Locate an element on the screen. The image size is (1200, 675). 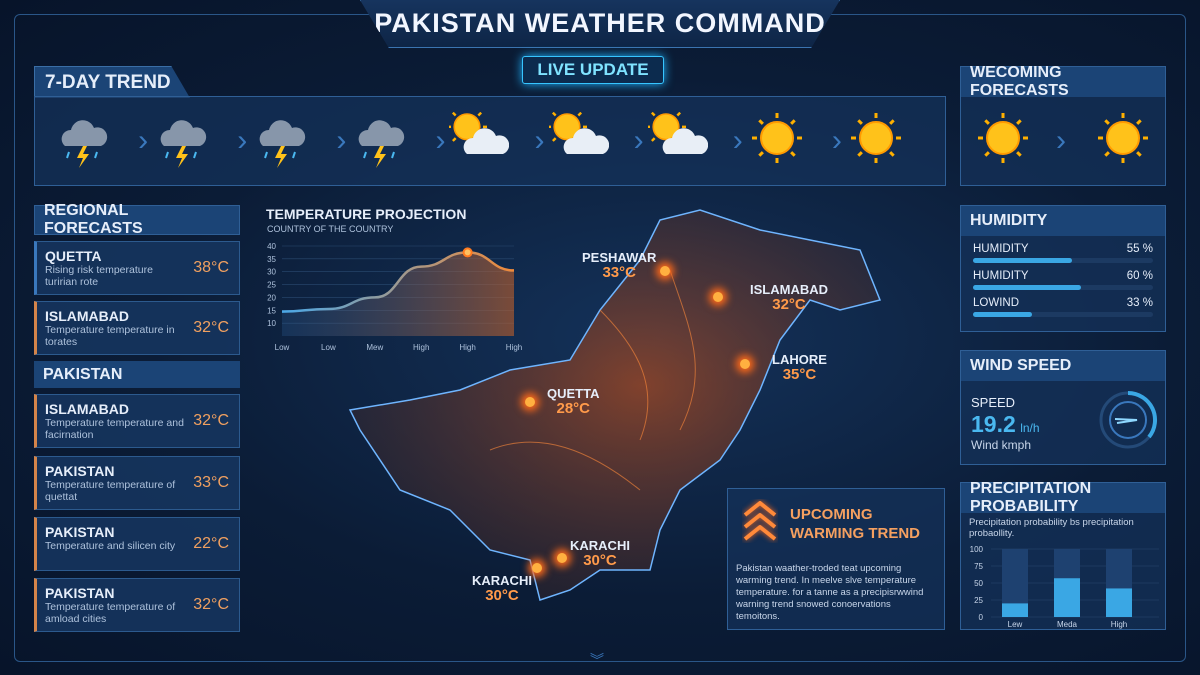
seven-day-strip: › › › › › › › › is located at coordinates (490, 141).